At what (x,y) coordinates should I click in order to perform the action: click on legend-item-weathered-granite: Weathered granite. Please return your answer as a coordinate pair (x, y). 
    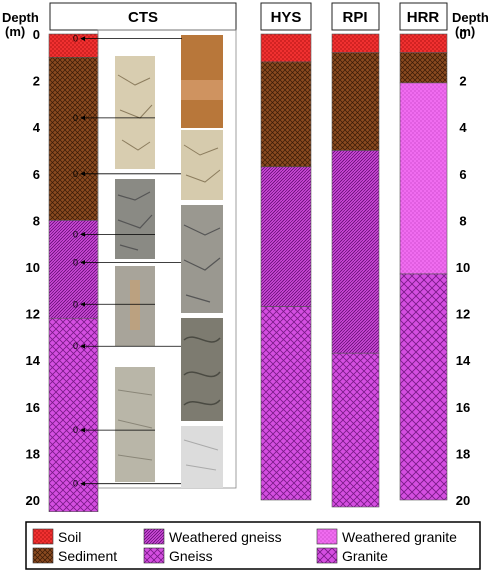
    Looking at the image, I should click on (386, 536).